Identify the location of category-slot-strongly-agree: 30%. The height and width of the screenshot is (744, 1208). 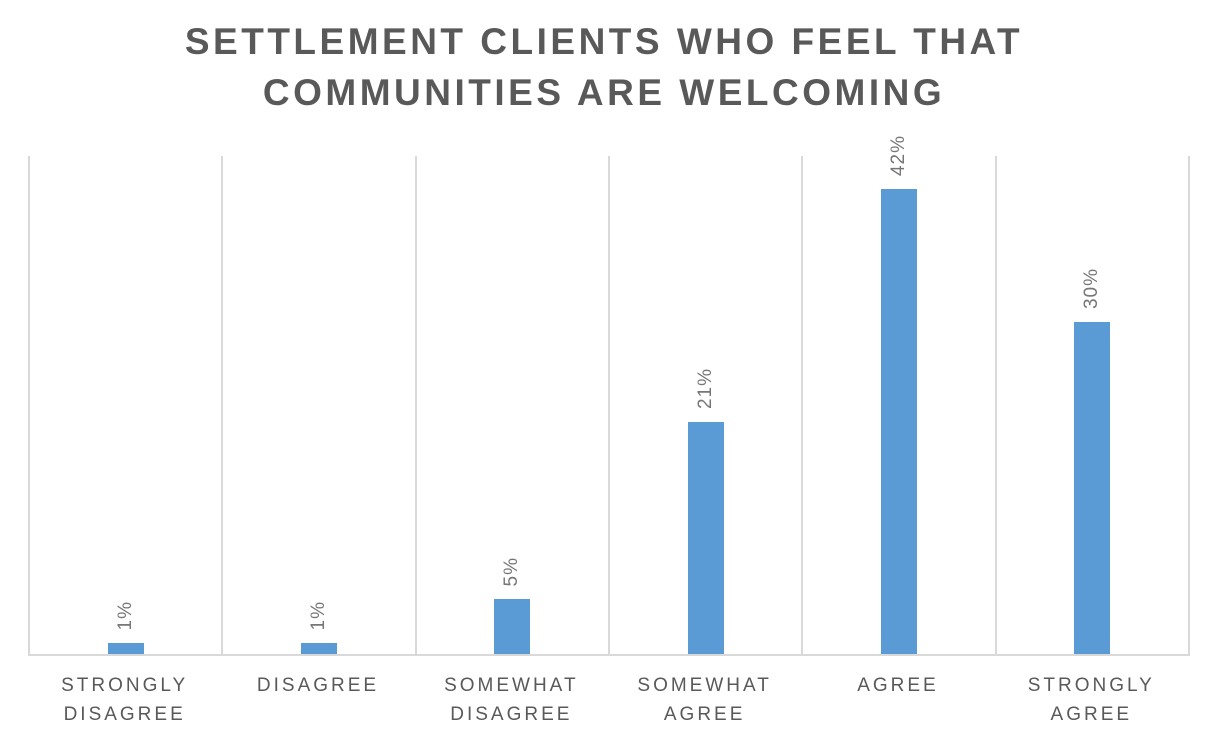
(1091, 405).